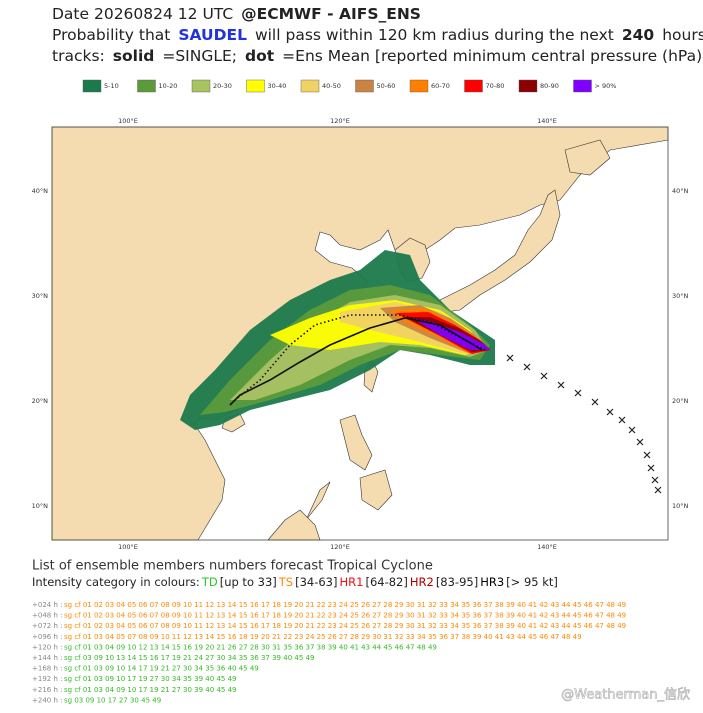 This screenshot has height=713, width=703. I want to click on legend-label: 20-30, so click(222, 86).